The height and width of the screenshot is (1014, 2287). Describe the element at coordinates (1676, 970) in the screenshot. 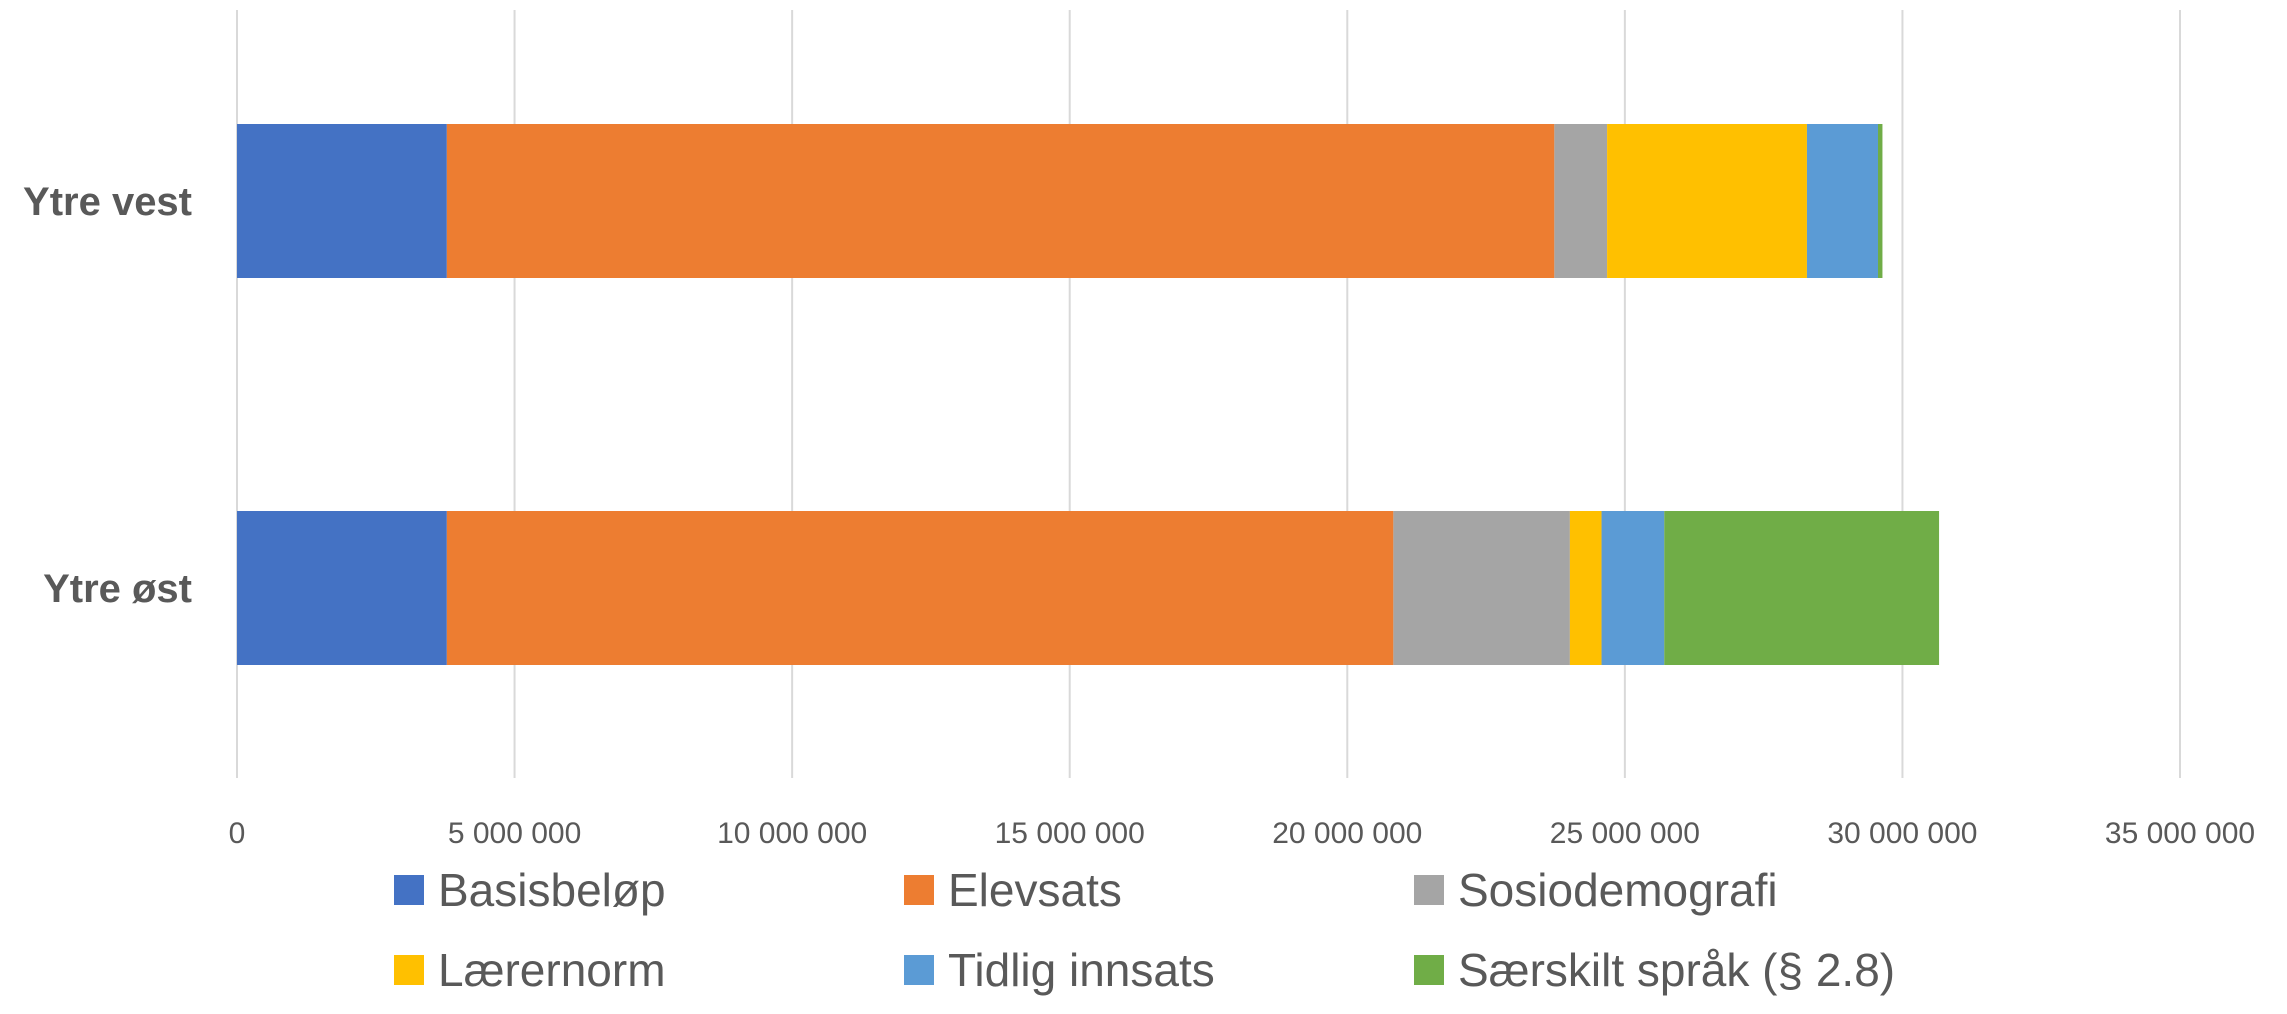

I see `legend-label: Særskilt språk (§ 2.8)` at that location.